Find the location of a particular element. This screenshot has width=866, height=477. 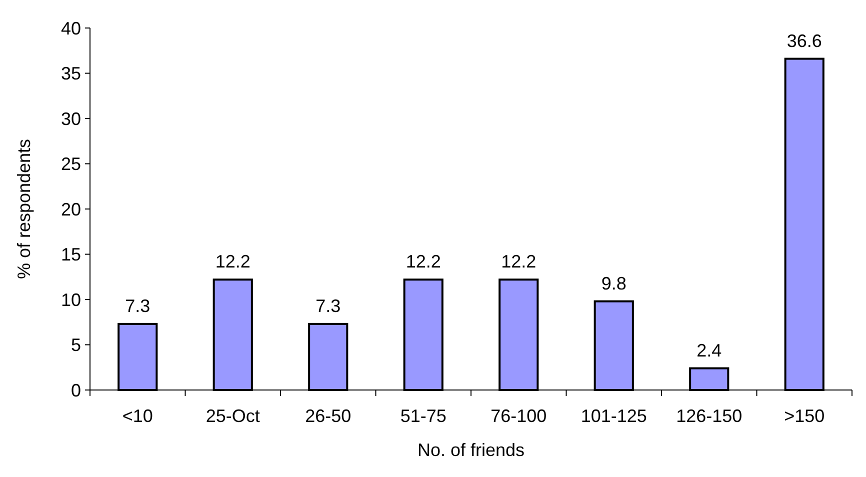

data-label: 2.4 is located at coordinates (709, 350).